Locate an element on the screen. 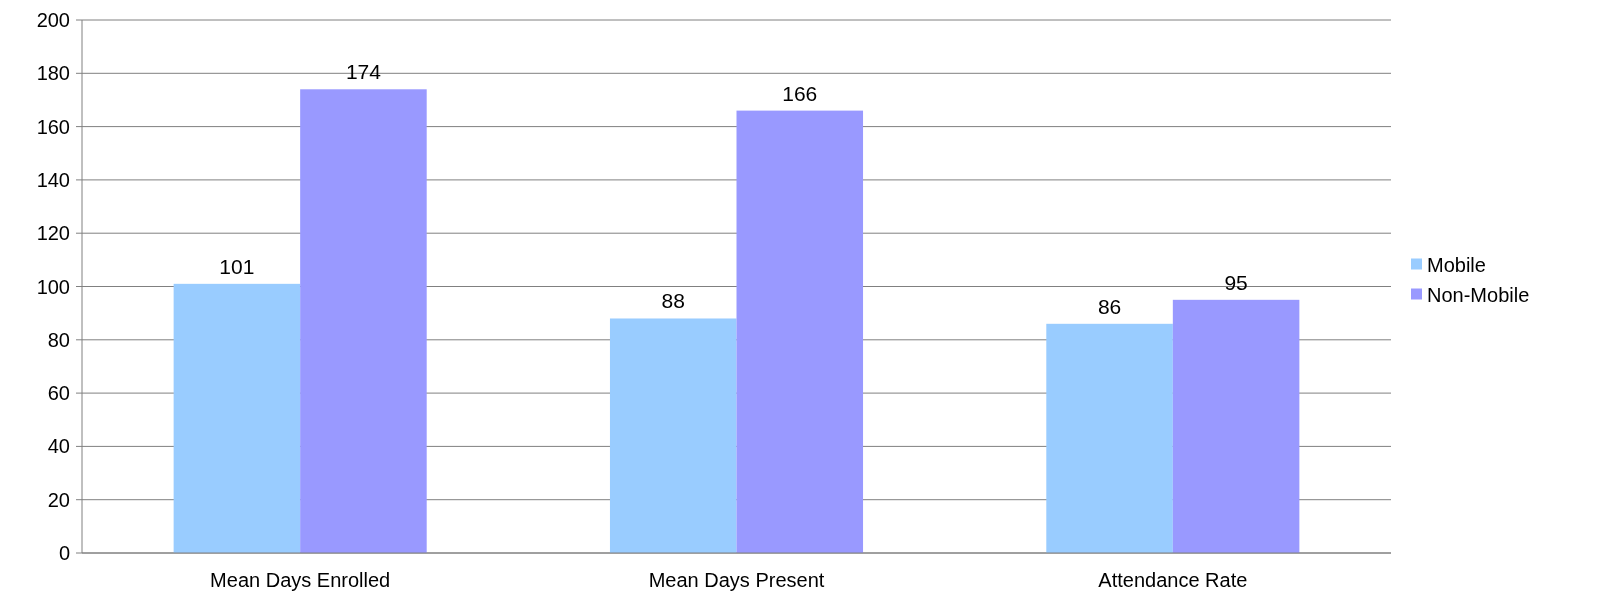 This screenshot has width=1599, height=611. y-tick-label: 60 is located at coordinates (58, 393).